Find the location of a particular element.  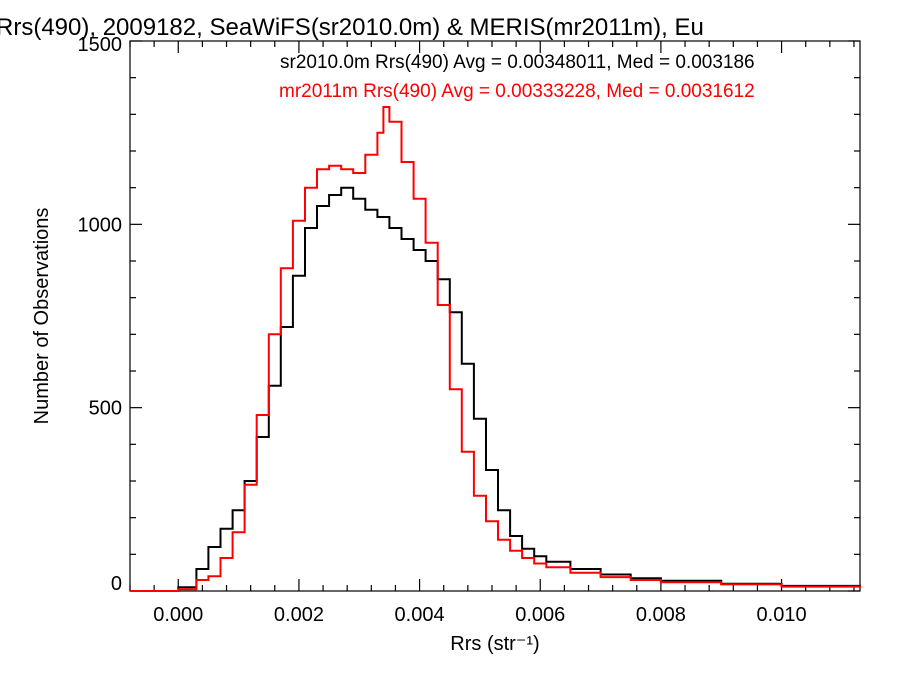

x-tick-label: 0.008 is located at coordinates (661, 615).